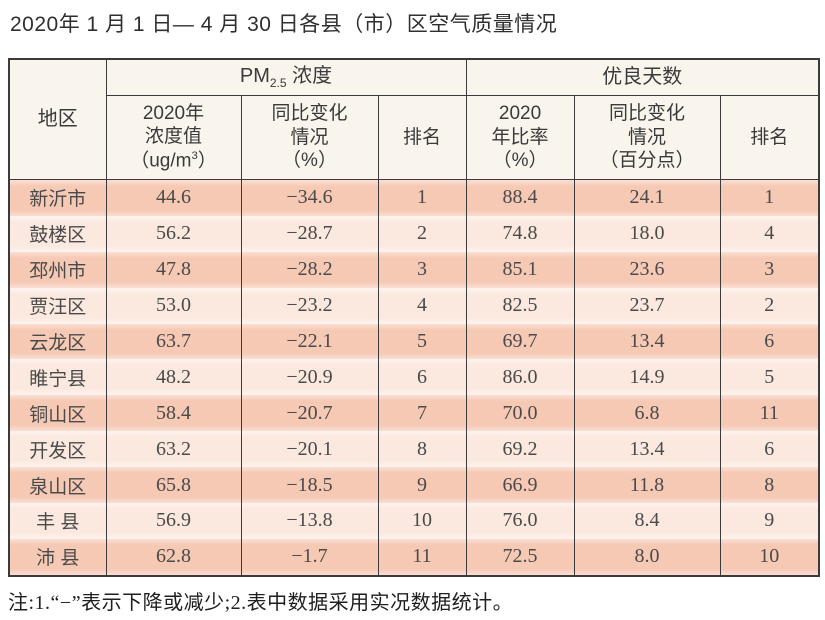  I want to click on cell-ratio-rank: 3, so click(769, 269).